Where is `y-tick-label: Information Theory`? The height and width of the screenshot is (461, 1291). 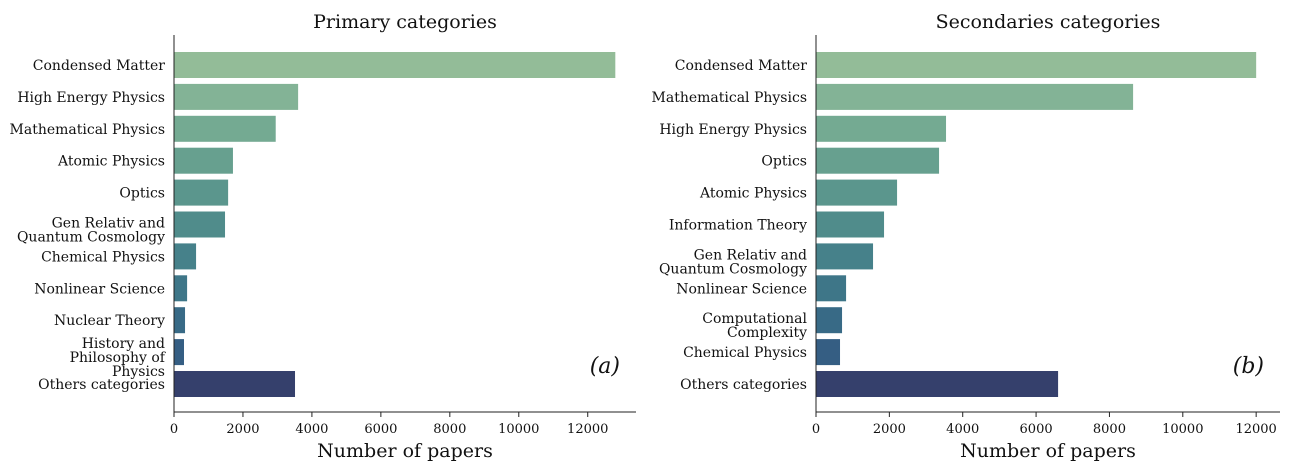 y-tick-label: Information Theory is located at coordinates (738, 226).